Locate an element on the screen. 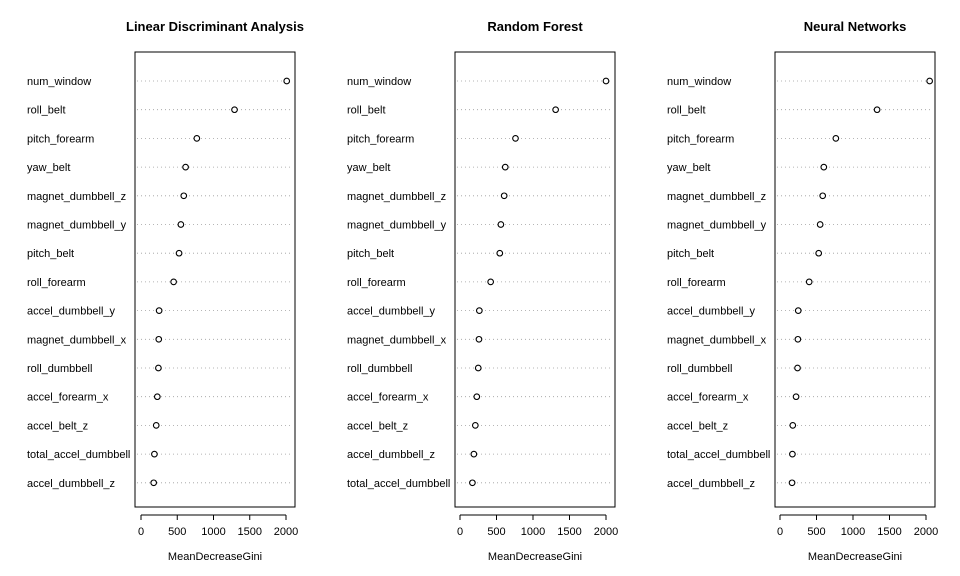 This screenshot has height=576, width=960. chart-title: Linear Discriminant Analysis is located at coordinates (215, 26).